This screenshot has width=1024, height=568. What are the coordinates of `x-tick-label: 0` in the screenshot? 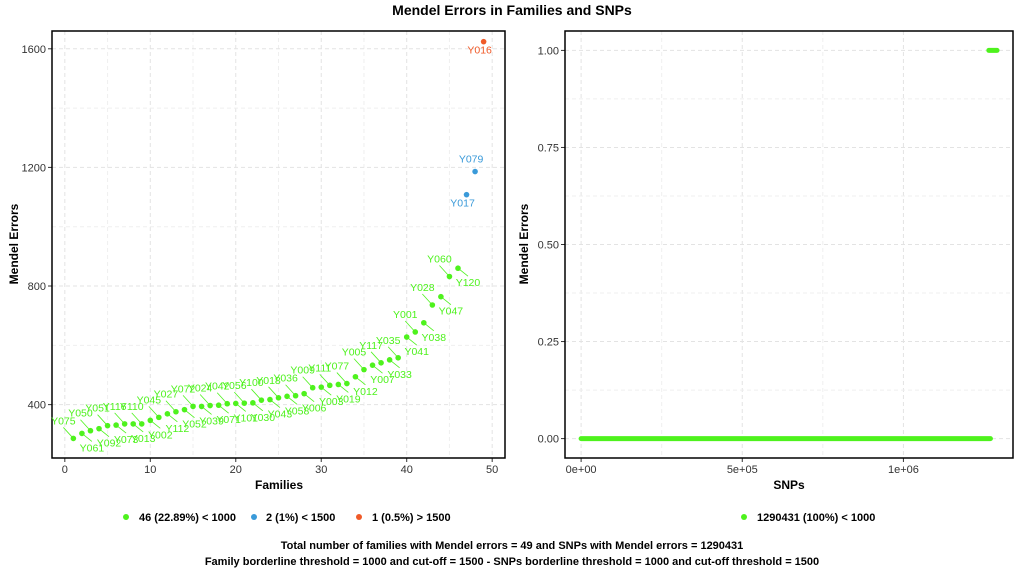 It's located at (65, 470).